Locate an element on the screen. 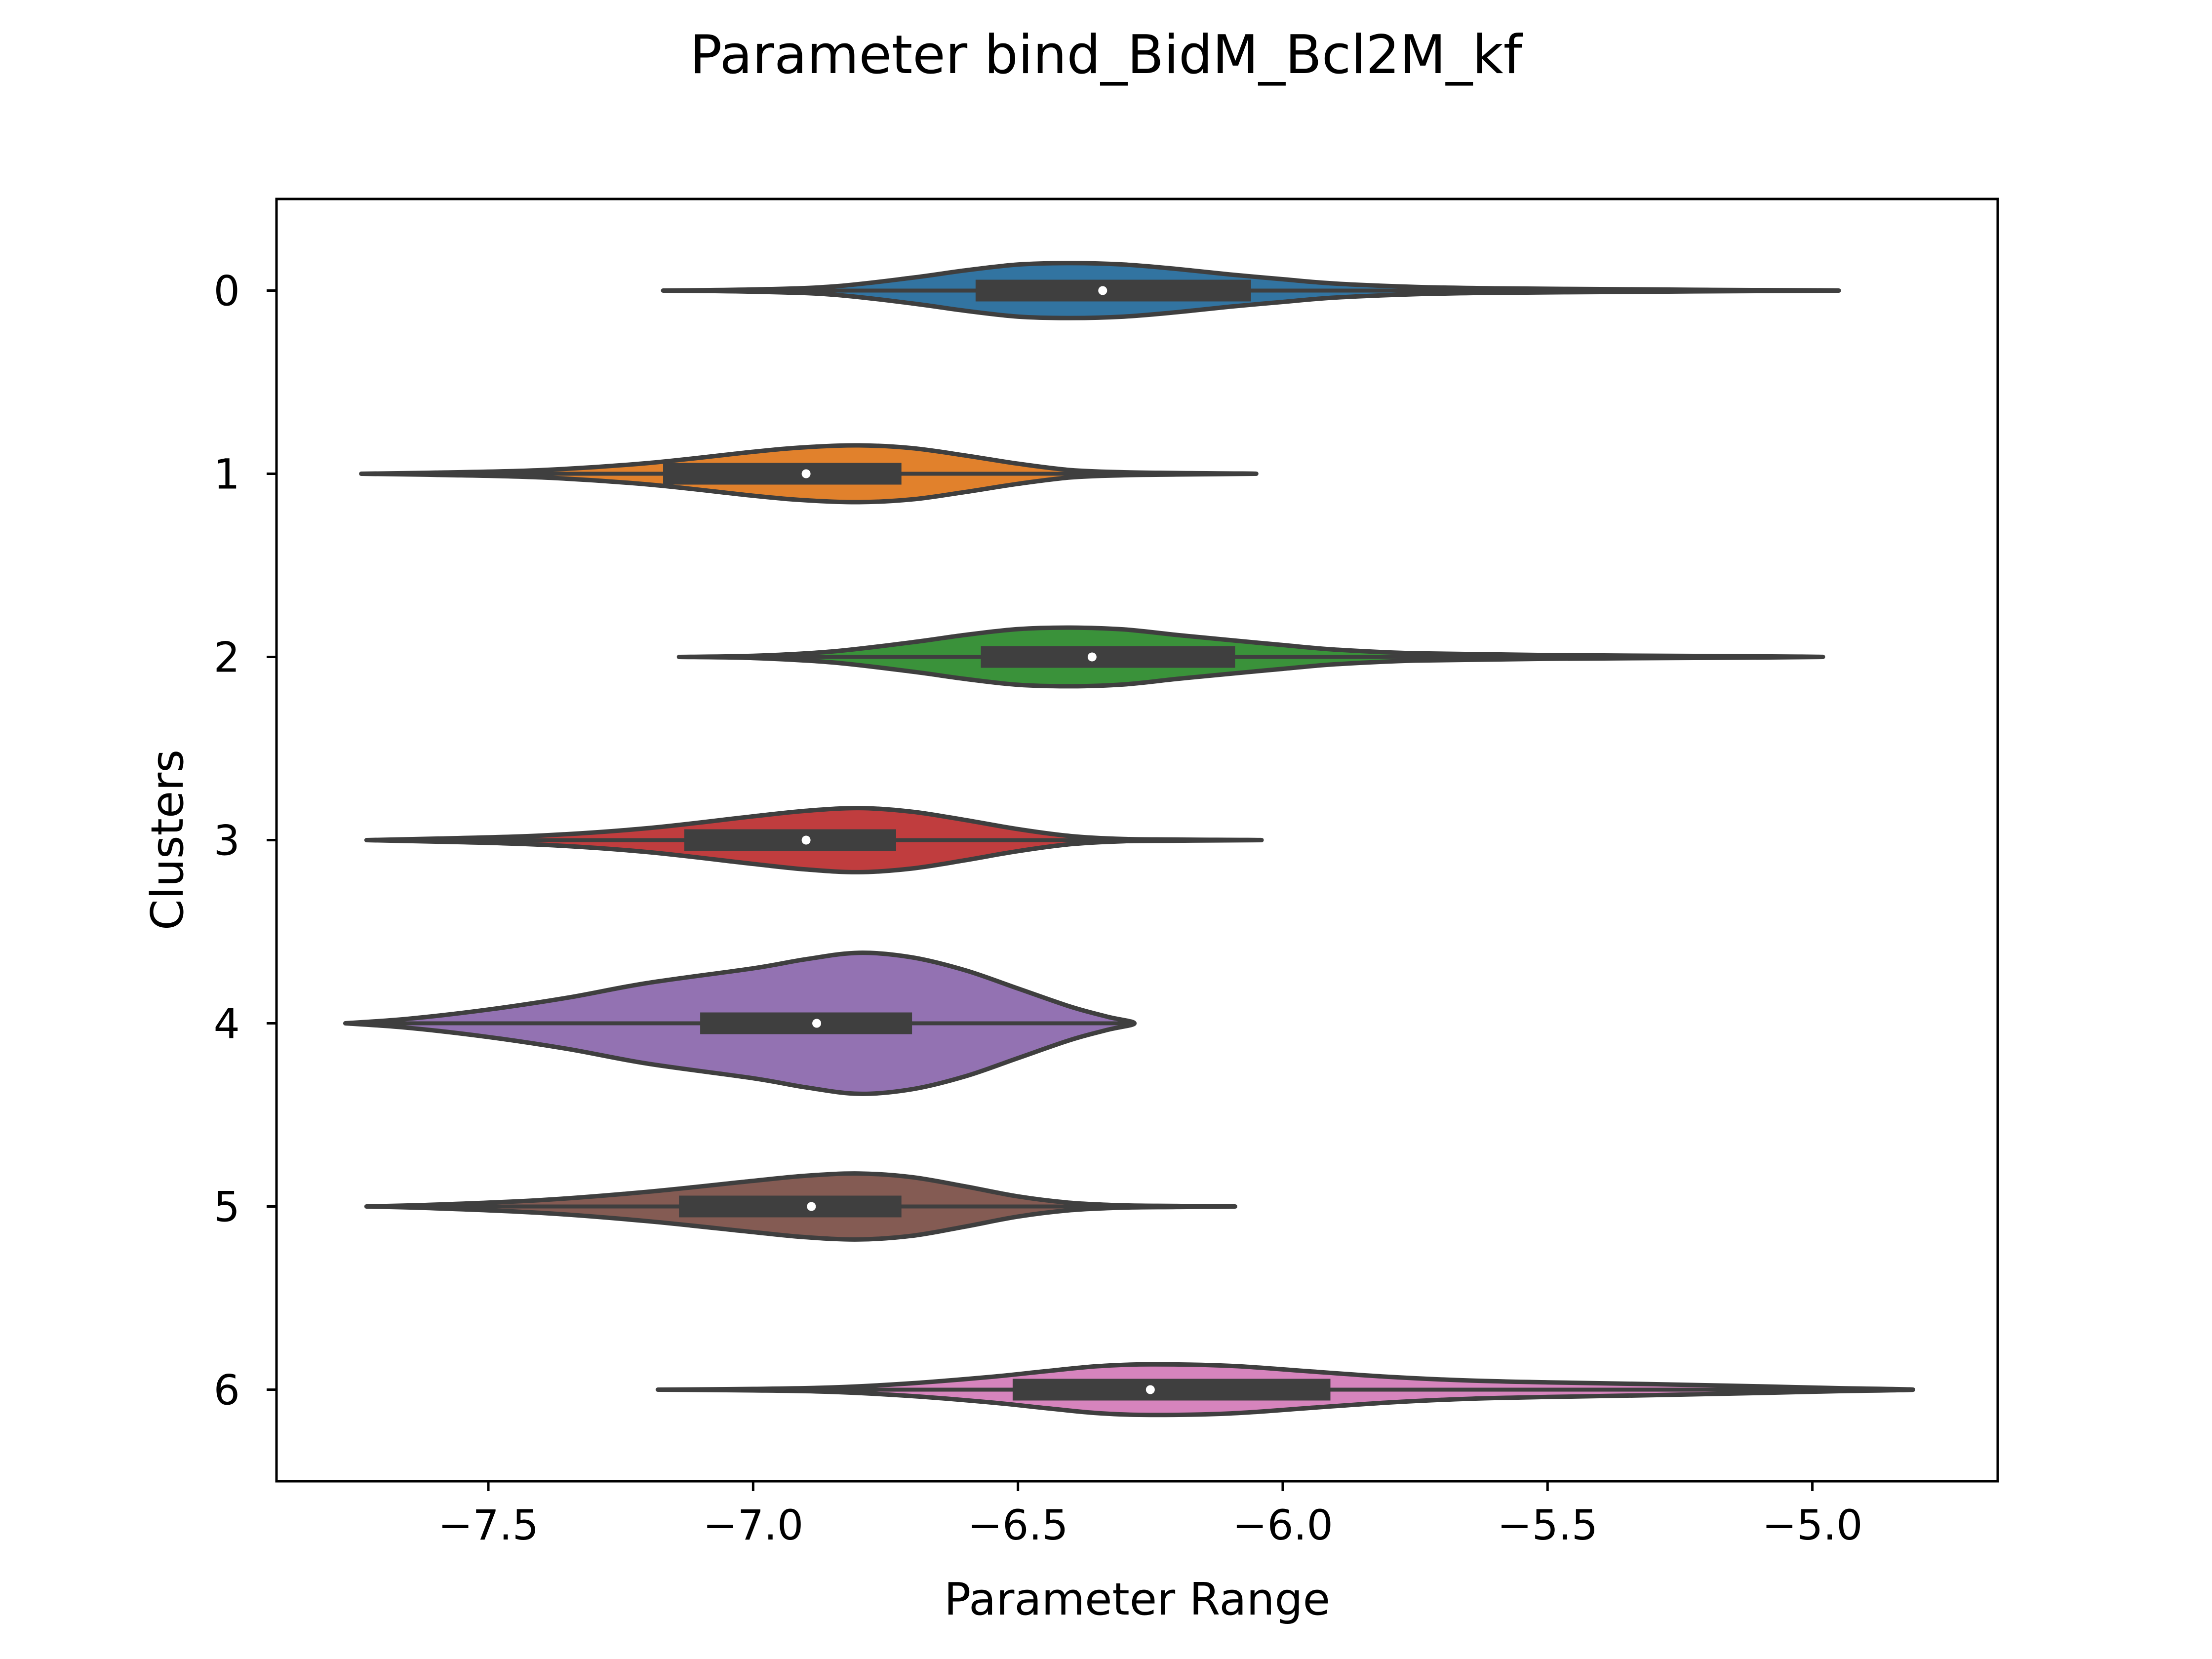 The image size is (2212, 1659). y-tick-label: 5 is located at coordinates (227, 1207).